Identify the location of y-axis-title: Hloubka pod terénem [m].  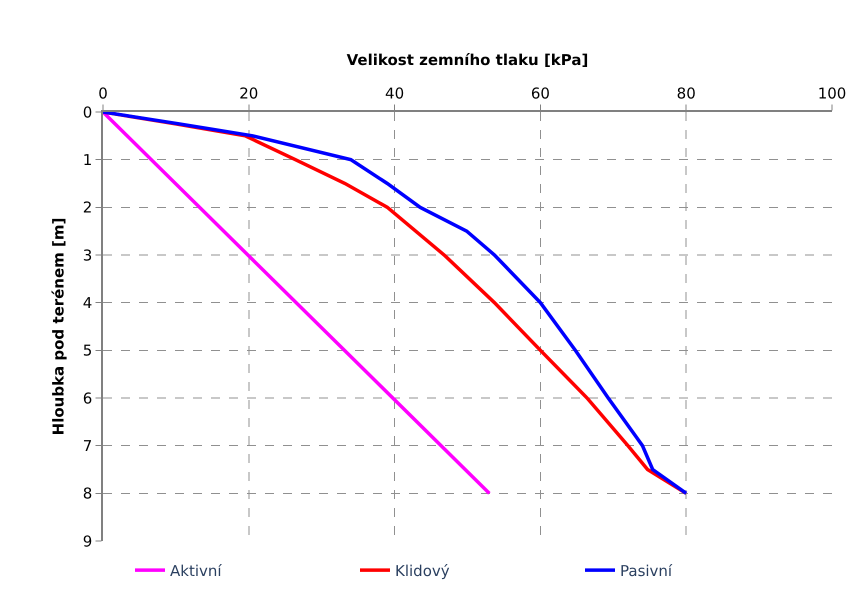
(58, 327).